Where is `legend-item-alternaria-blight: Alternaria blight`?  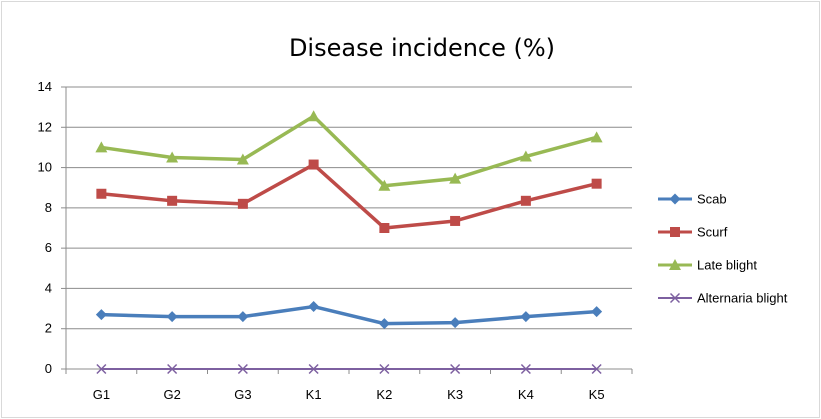 legend-item-alternaria-blight: Alternaria blight is located at coordinates (723, 298).